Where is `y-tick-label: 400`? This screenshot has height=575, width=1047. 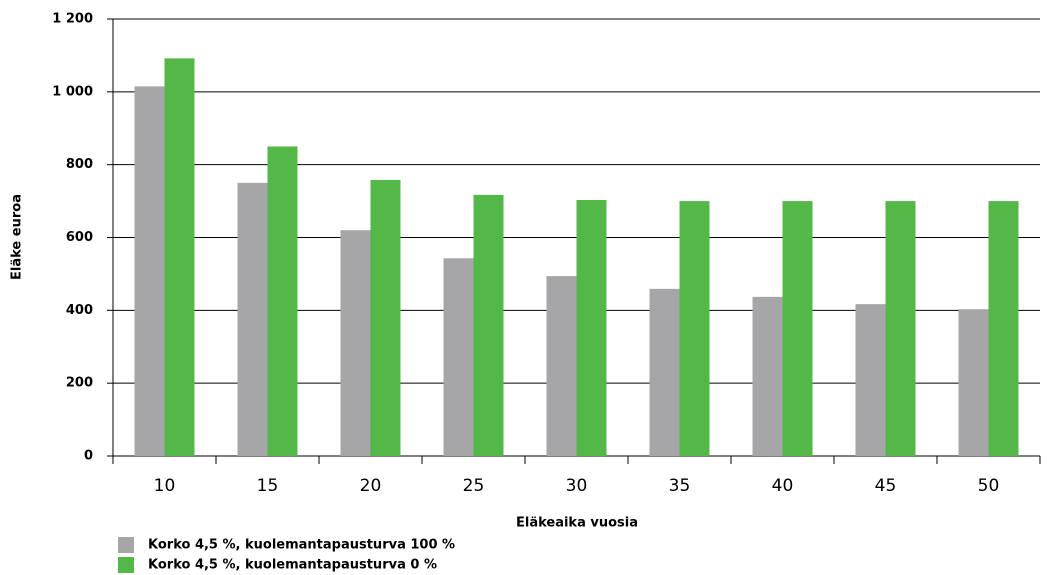
y-tick-label: 400 is located at coordinates (79, 310).